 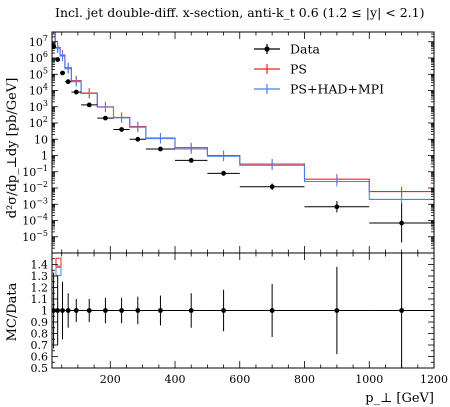 What do you see at coordinates (110, 379) in the screenshot?
I see `x-tick-label: 200` at bounding box center [110, 379].